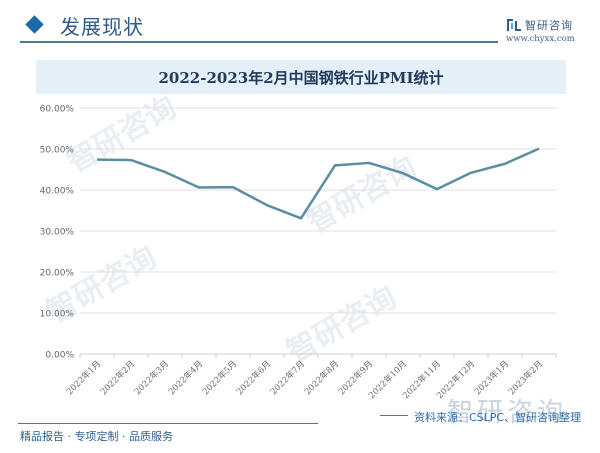 The image size is (600, 453). What do you see at coordinates (259, 42) in the screenshot?
I see `header-divider` at bounding box center [259, 42].